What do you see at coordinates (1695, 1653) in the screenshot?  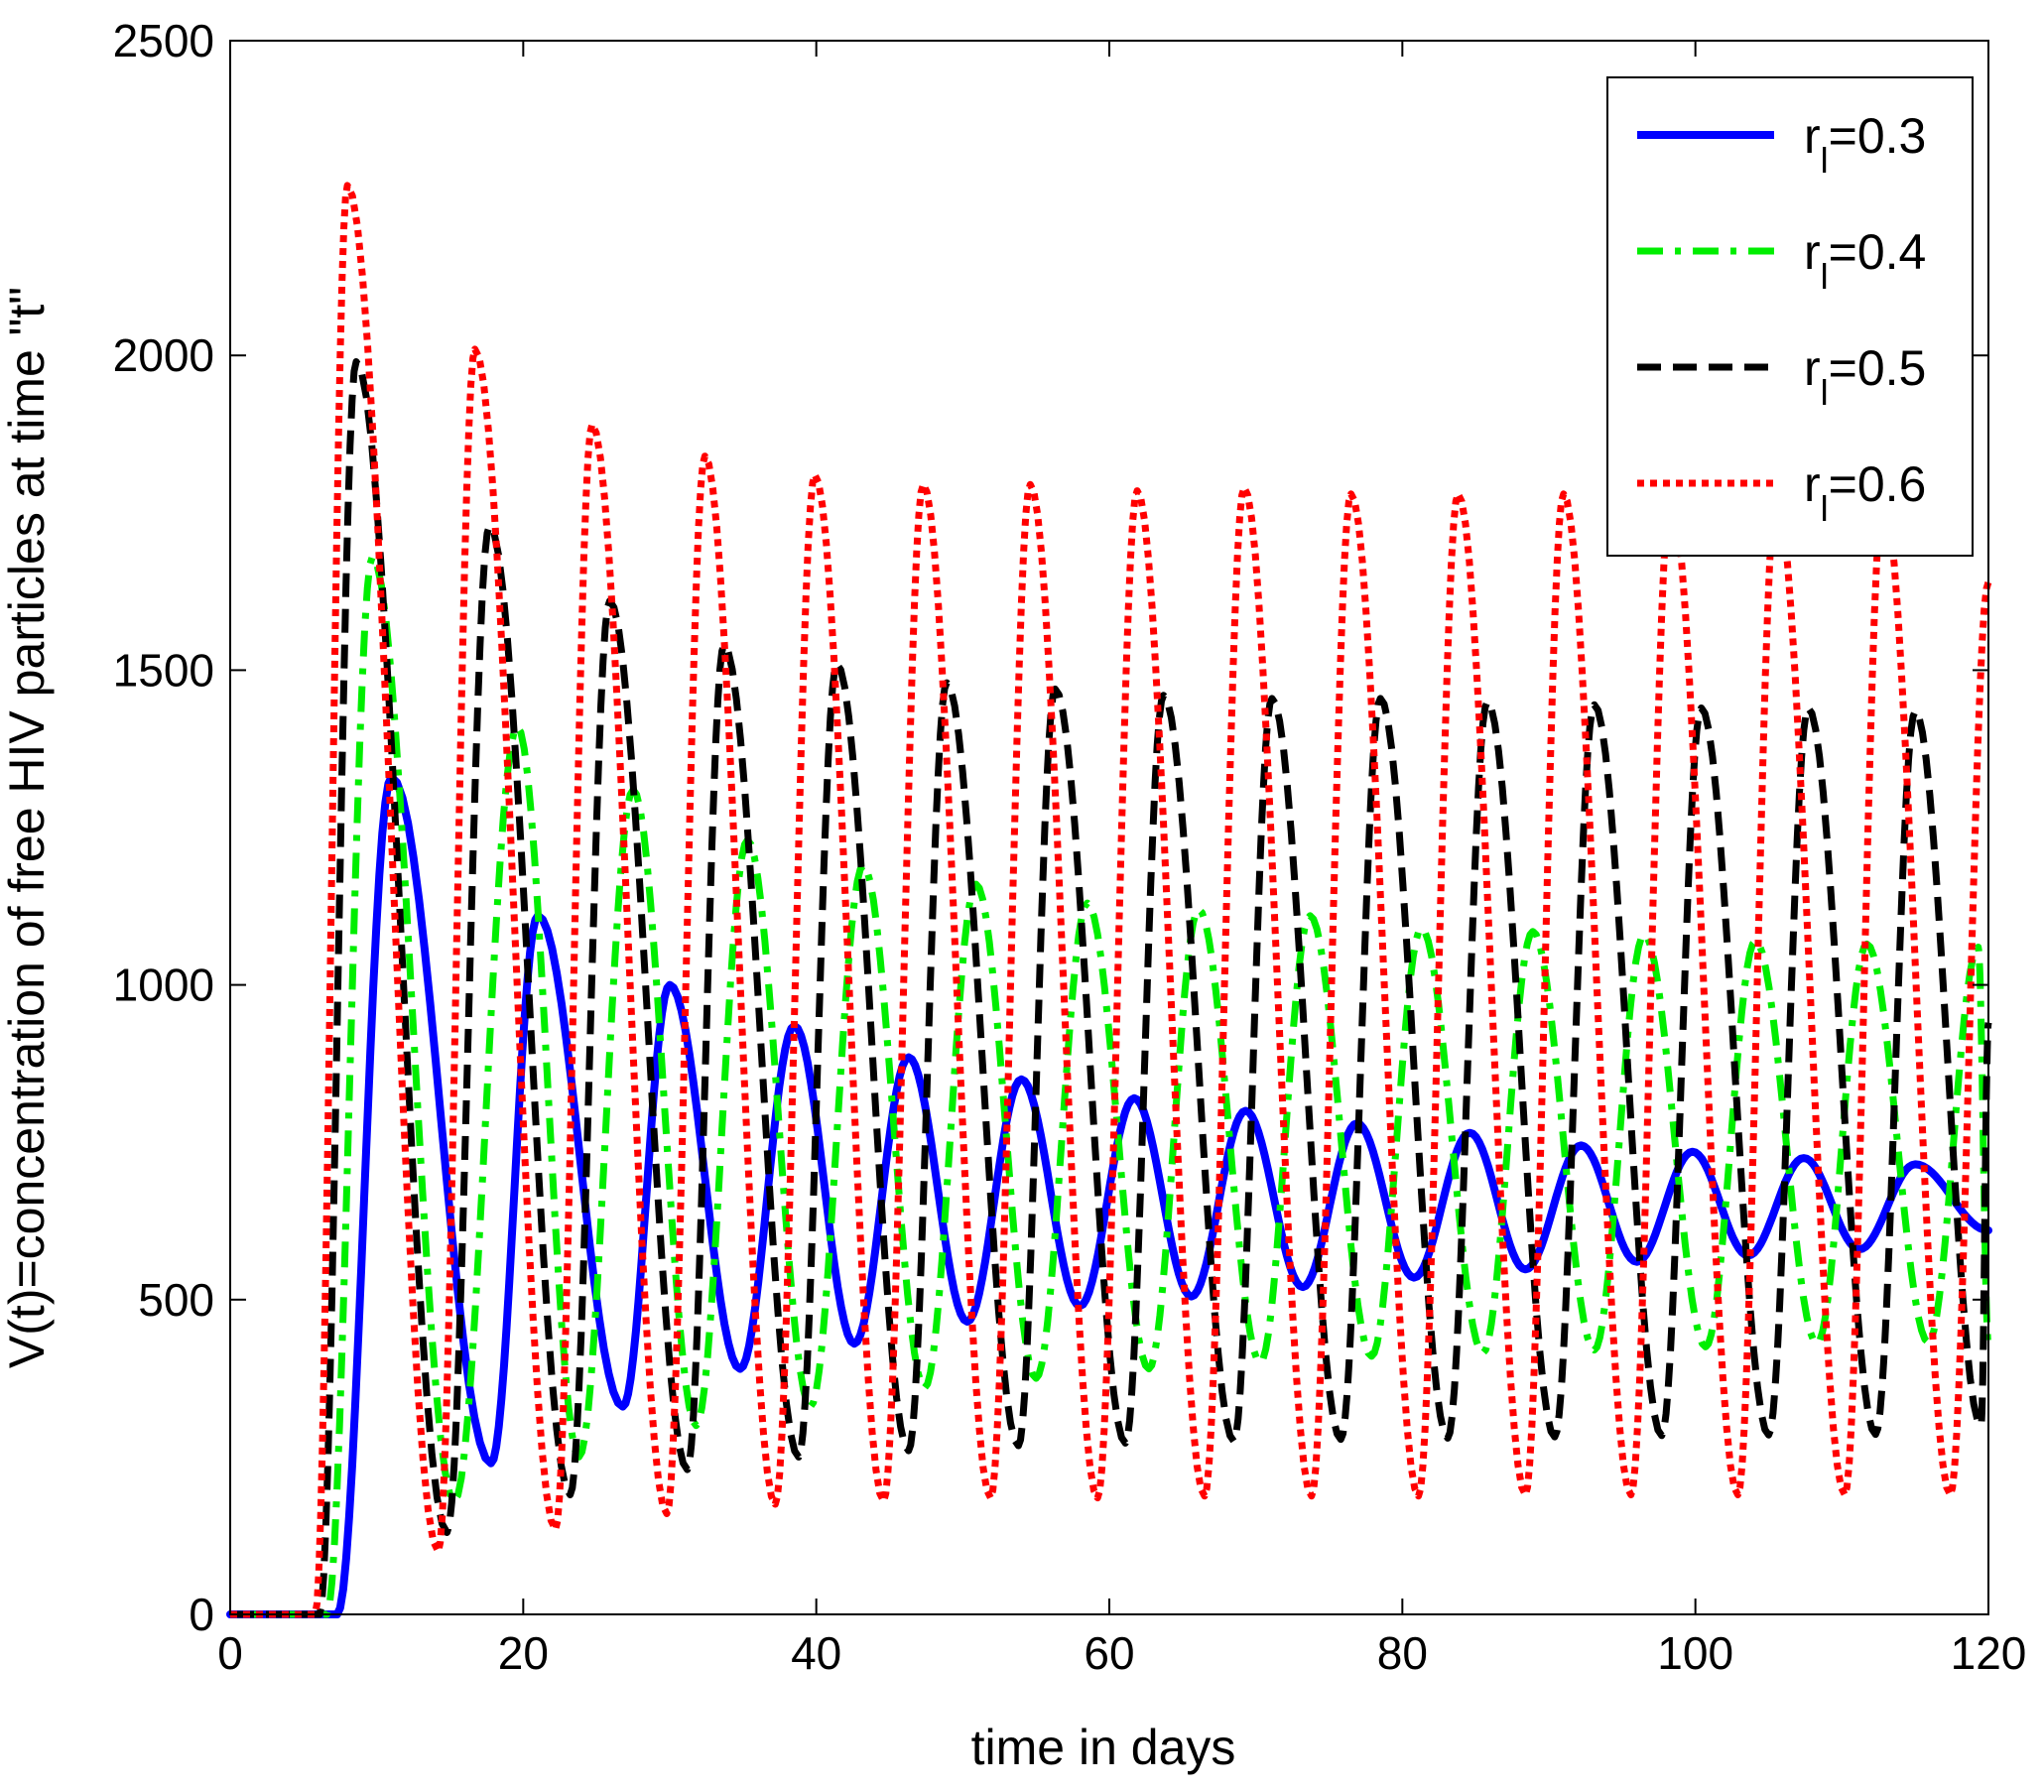 I see `x-tick-label: 100` at bounding box center [1695, 1653].